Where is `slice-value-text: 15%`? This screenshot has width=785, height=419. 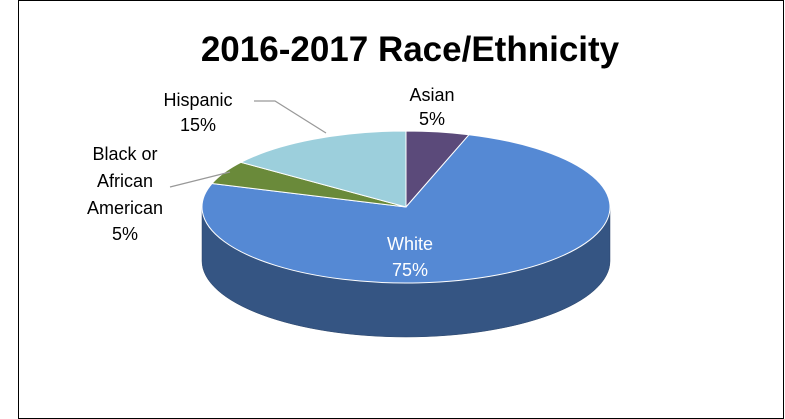
slice-value-text: 15% is located at coordinates (198, 125).